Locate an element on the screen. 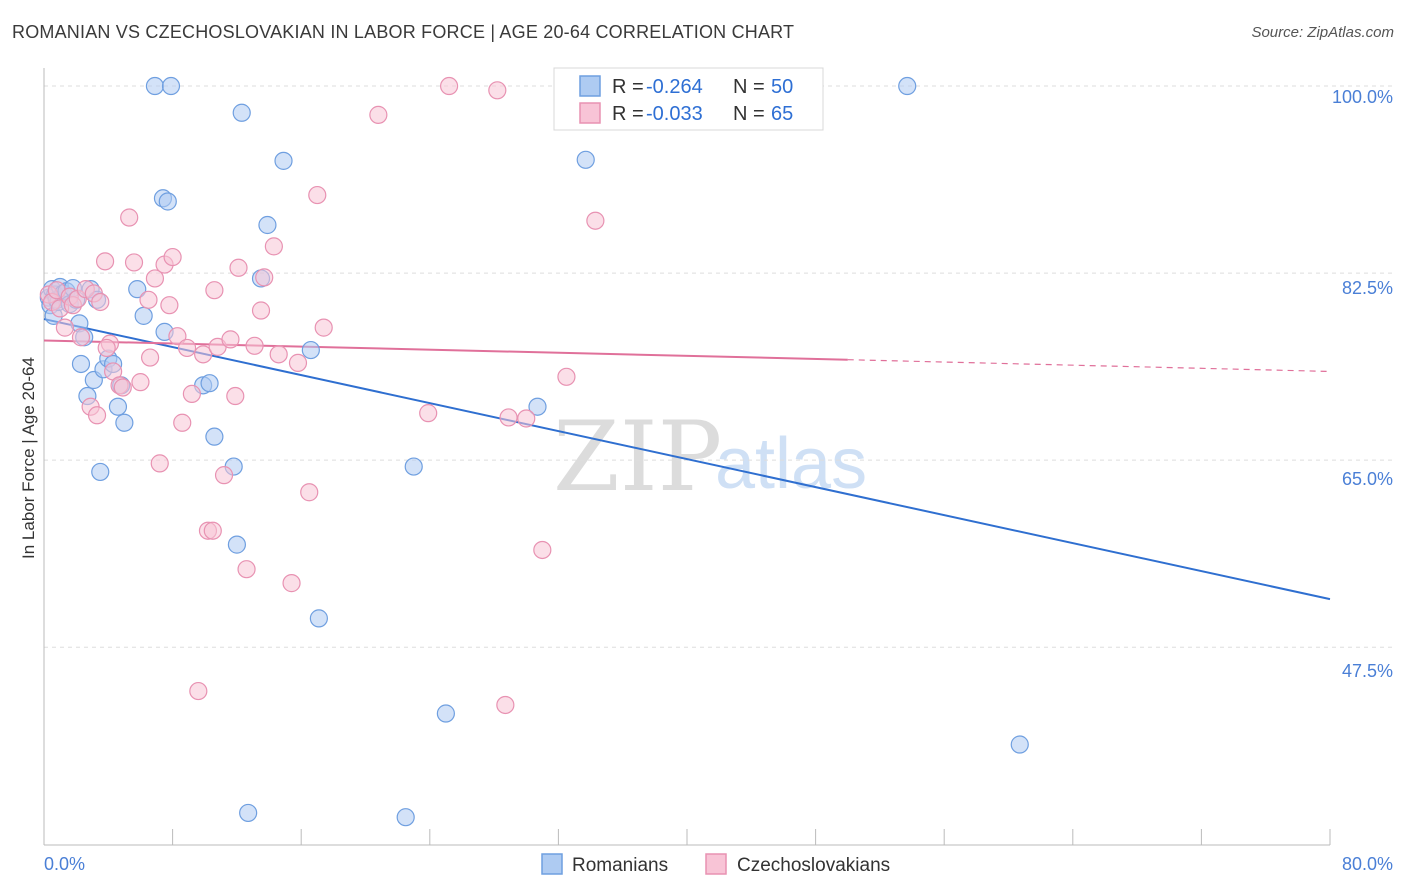 This screenshot has width=1406, height=892. legend-swatch-czechoslovakians is located at coordinates (590, 113).